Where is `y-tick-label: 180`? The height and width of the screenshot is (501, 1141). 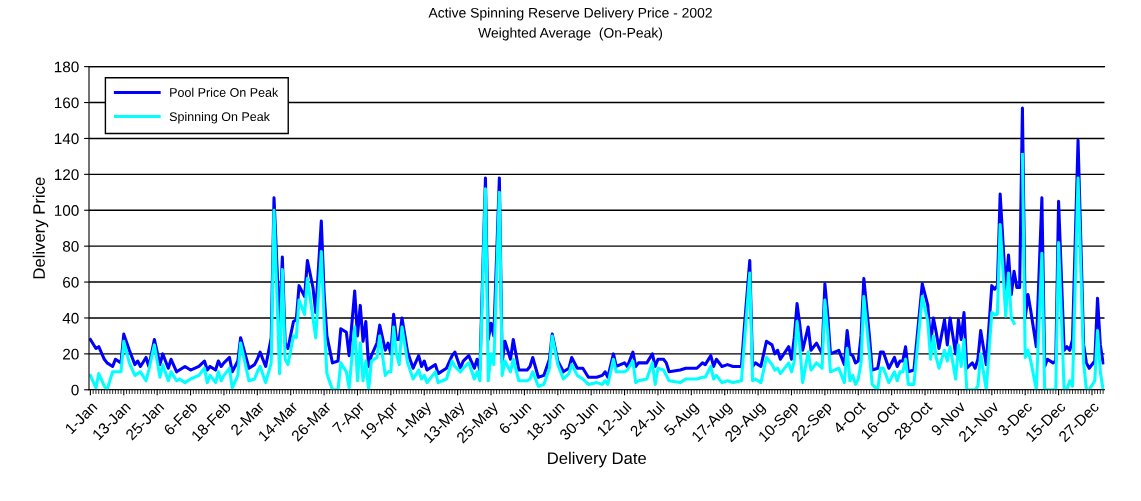
y-tick-label: 180 is located at coordinates (66, 67).